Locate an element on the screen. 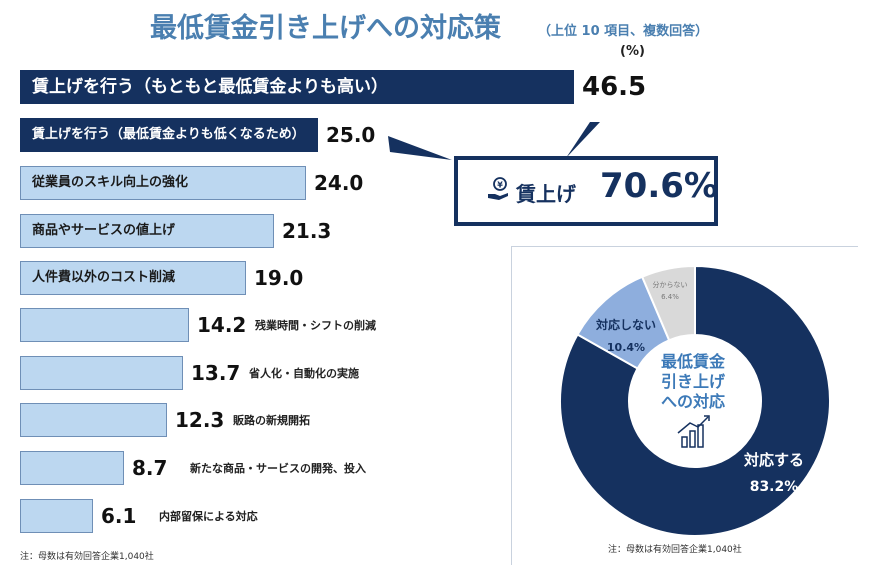 The height and width of the screenshot is (570, 870). donut-center-label: 最低賃金 is located at coordinates (693, 361).